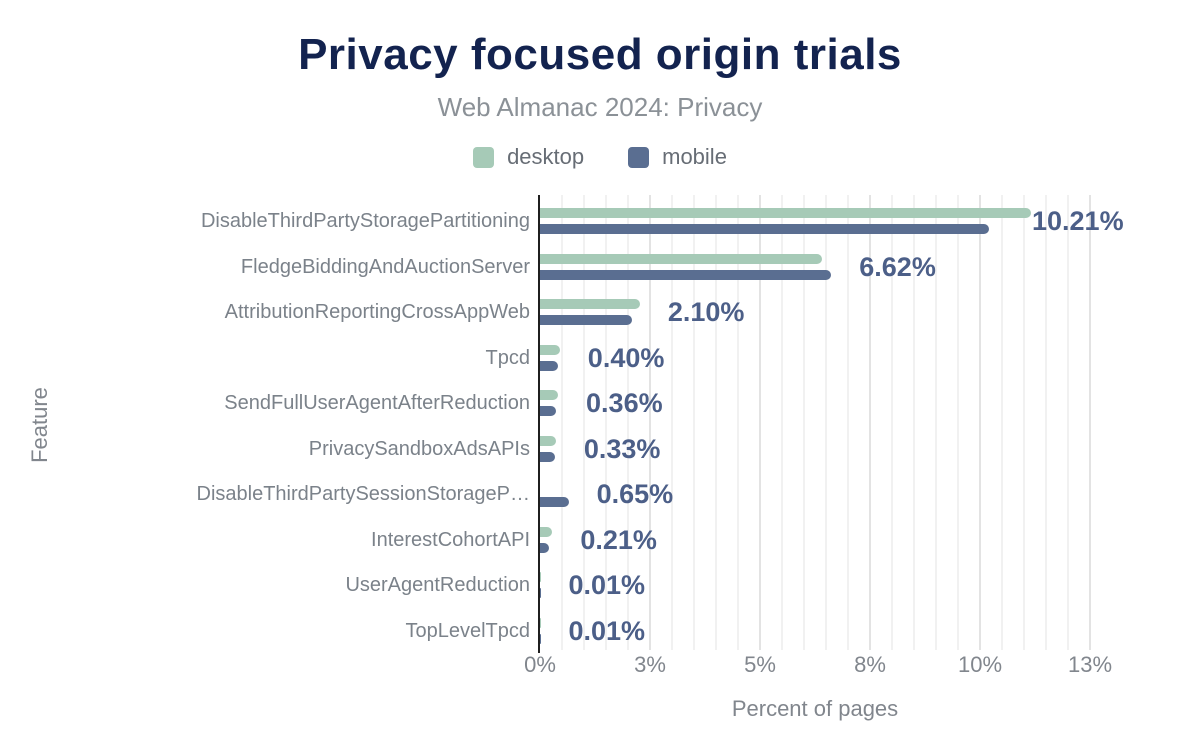  Describe the element at coordinates (870, 664) in the screenshot. I see `x-tick-label: 8%` at that location.